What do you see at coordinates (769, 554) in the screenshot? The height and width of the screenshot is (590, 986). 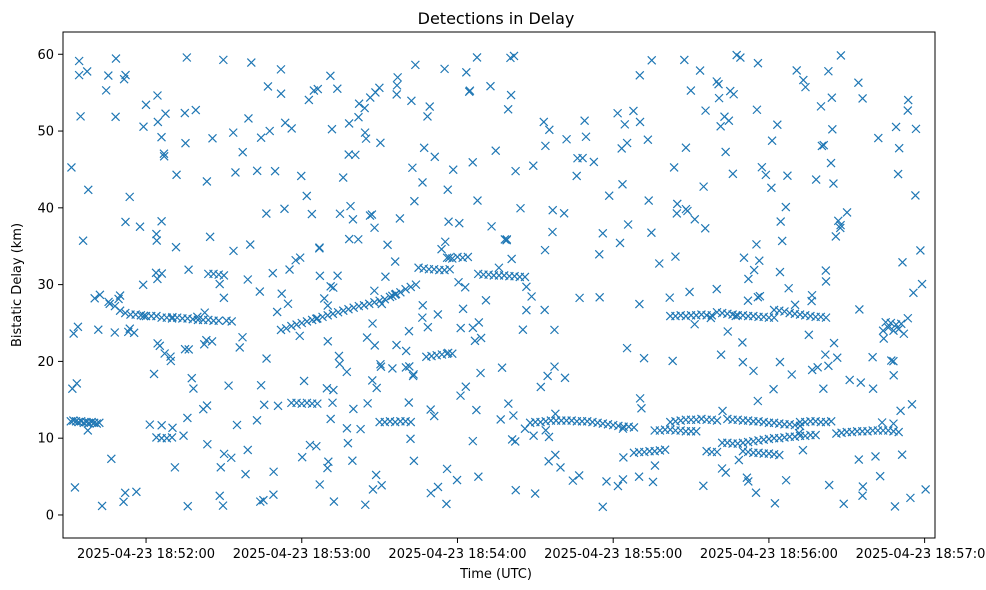 I see `x-tick-label: 2025-04-23 18:56:00` at bounding box center [769, 554].